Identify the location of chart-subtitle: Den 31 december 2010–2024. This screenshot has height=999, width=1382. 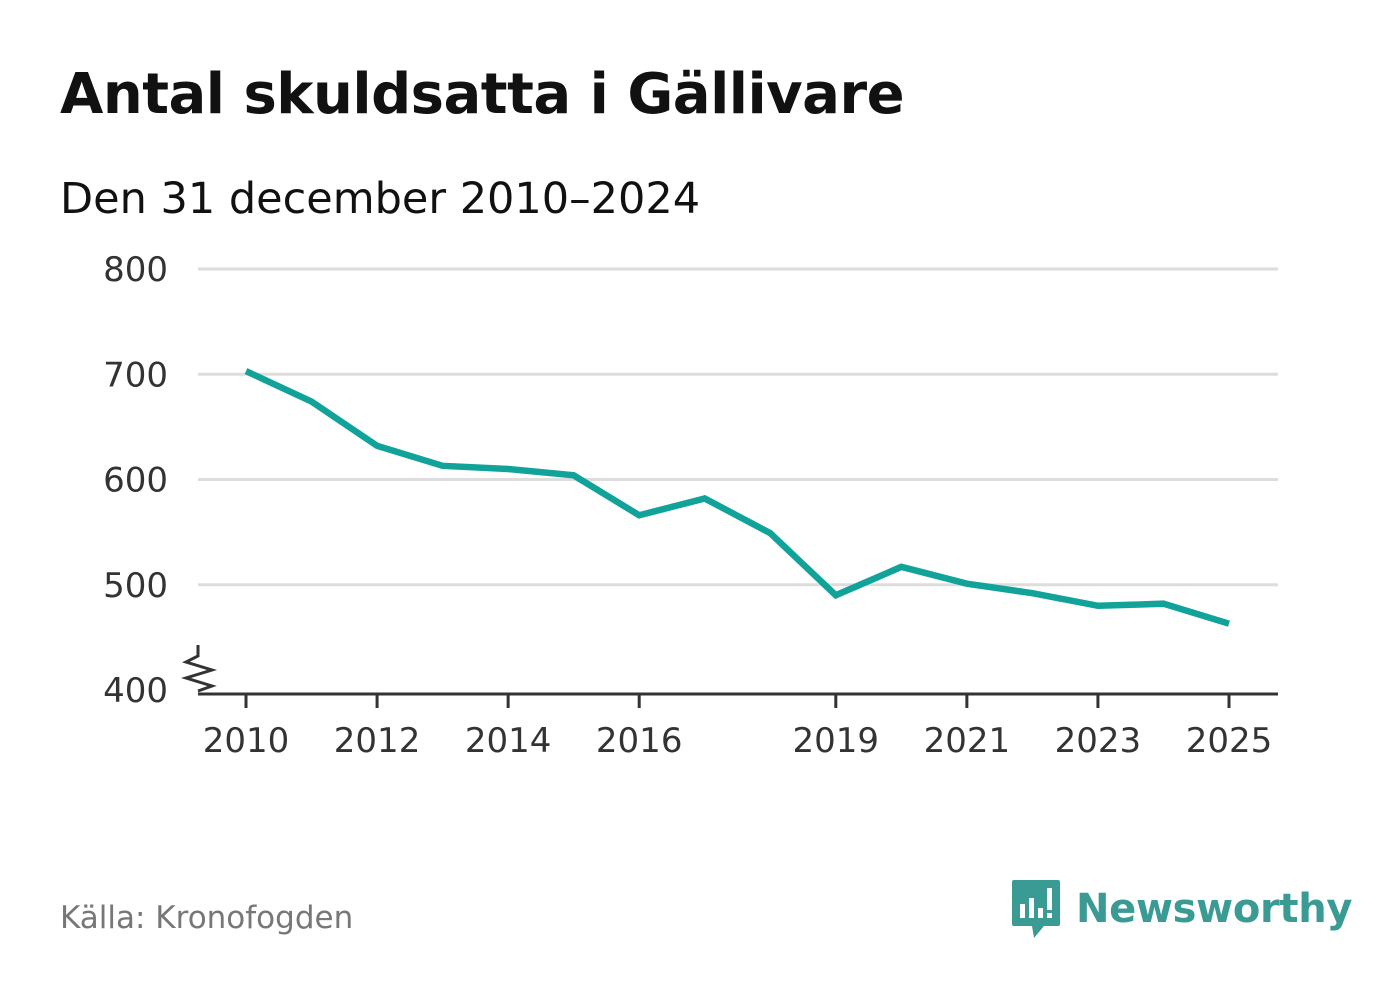
(380, 199).